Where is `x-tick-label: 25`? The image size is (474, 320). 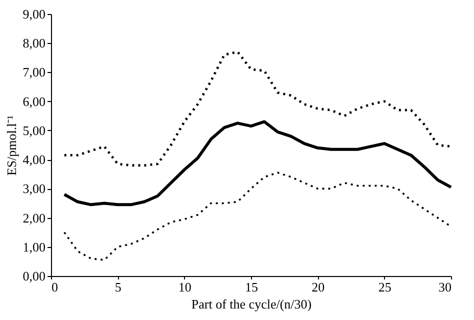 x-tick-label: 25 is located at coordinates (385, 287).